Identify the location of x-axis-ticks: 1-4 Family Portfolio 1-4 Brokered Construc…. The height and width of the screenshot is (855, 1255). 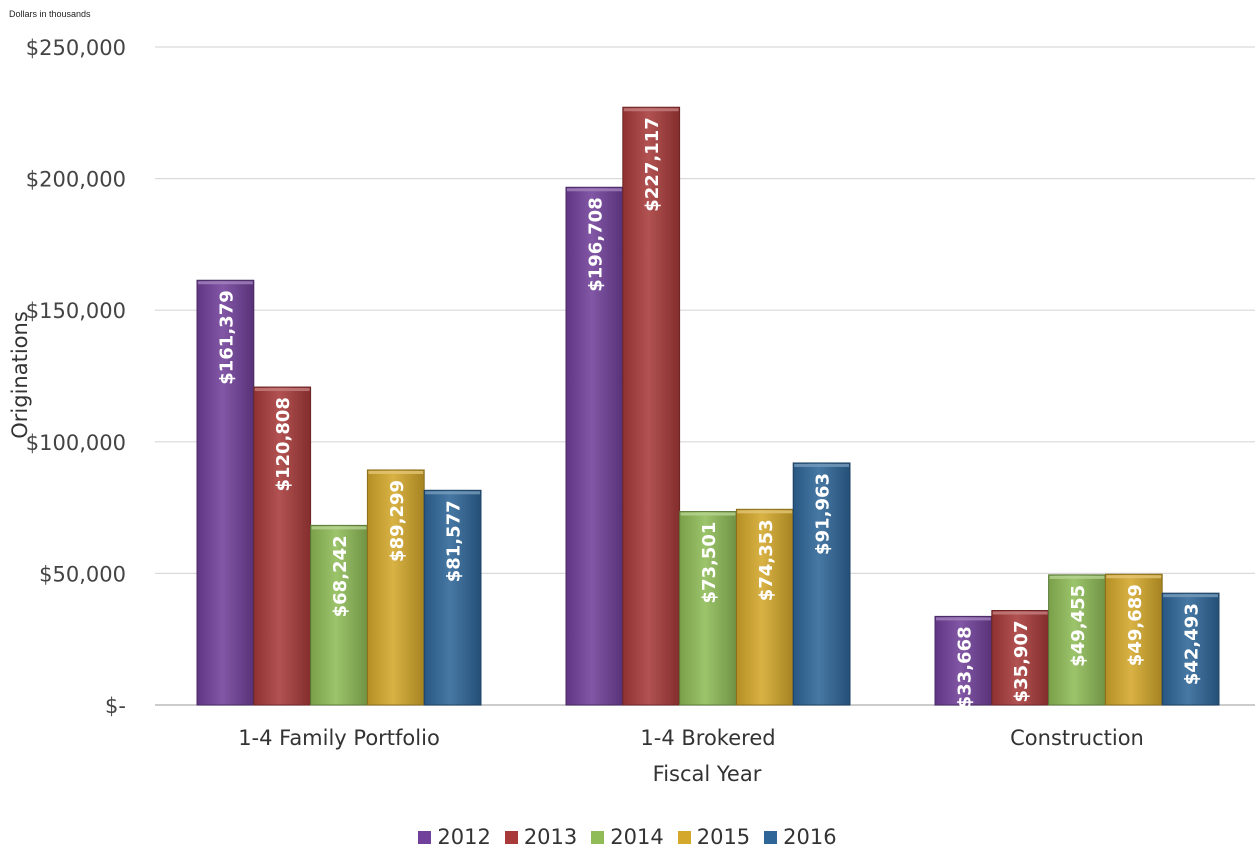
(691, 738).